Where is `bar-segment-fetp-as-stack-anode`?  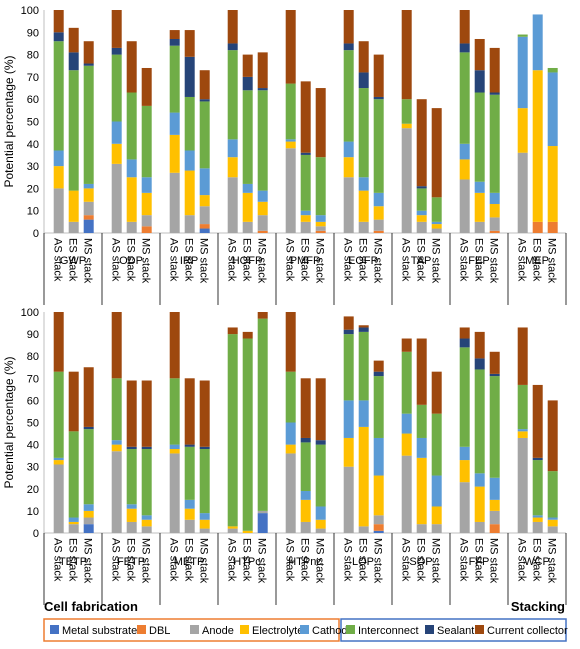
bar-segment-fetp-as-stack-anode is located at coordinates (116, 492).